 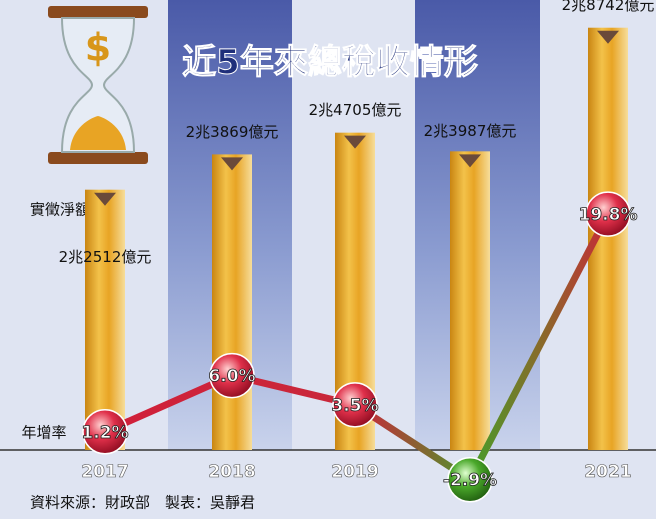 I want to click on value-label: 3.5%, so click(x=354, y=406).